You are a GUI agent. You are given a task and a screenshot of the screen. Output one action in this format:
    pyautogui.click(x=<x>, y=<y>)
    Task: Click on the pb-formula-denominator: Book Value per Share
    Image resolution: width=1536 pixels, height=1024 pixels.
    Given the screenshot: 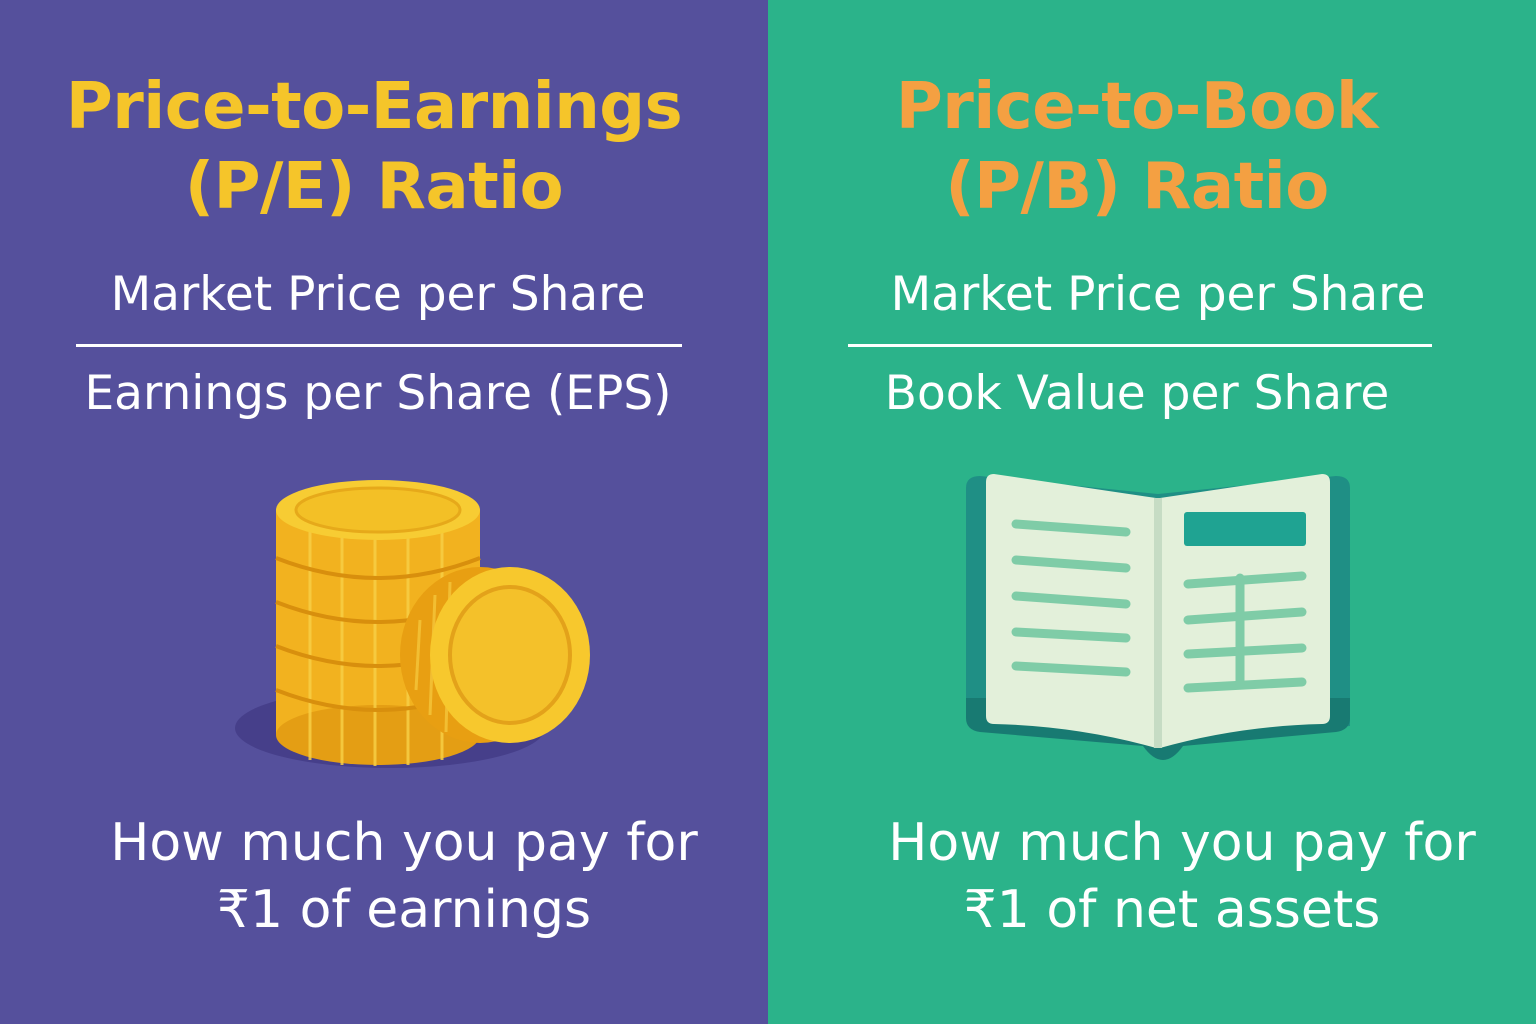 What is the action you would take?
    pyautogui.click(x=1137, y=393)
    